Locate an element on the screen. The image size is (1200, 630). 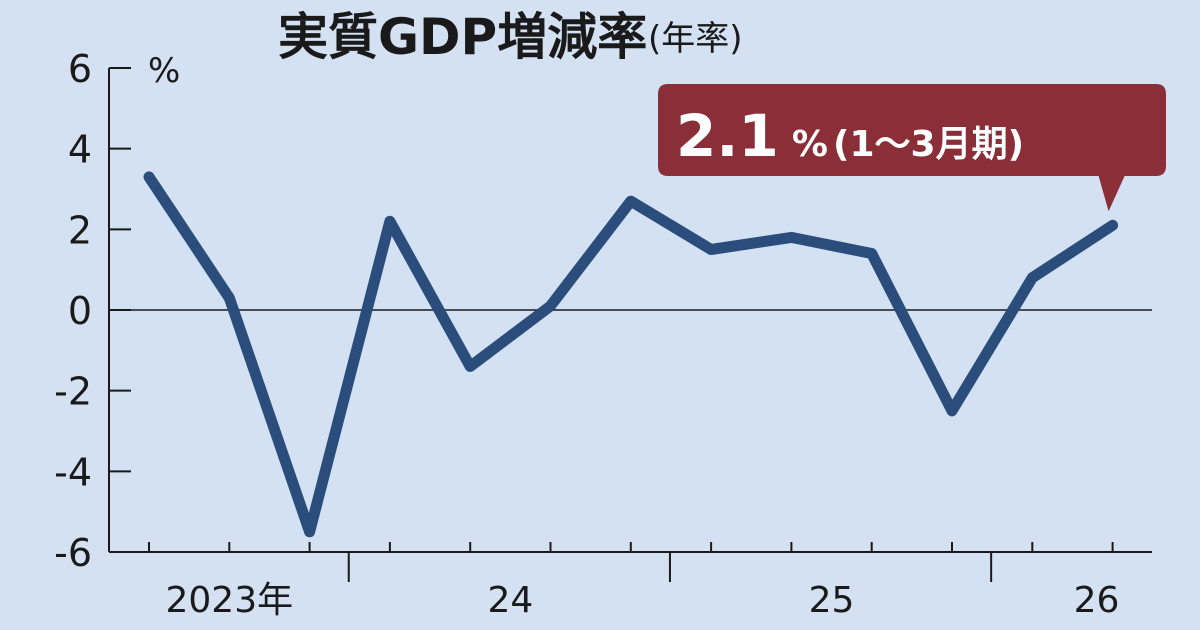
y-tick-label: 6 is located at coordinates (80, 69).